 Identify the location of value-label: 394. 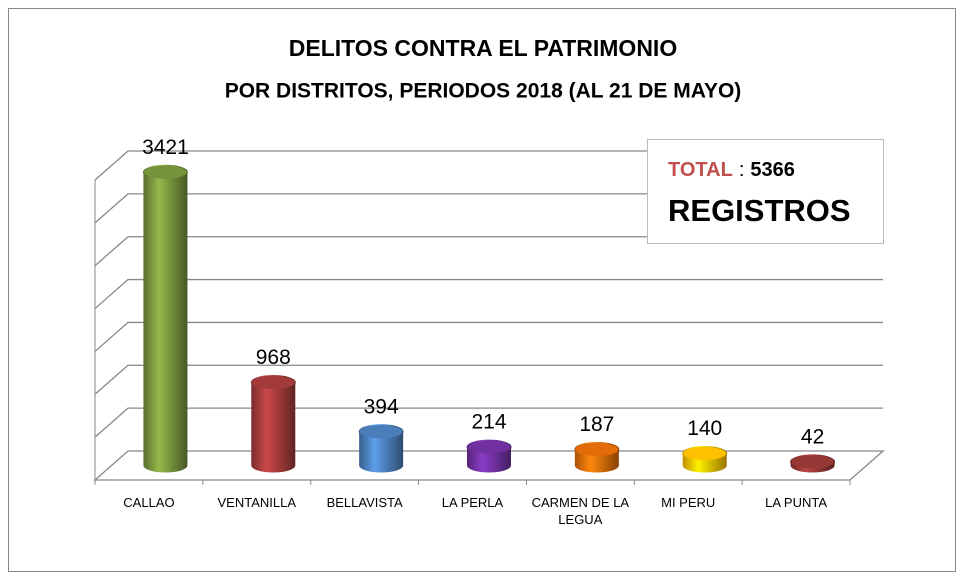
(381, 406).